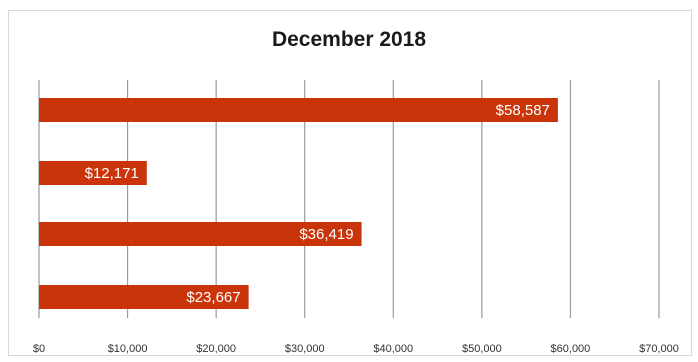 The height and width of the screenshot is (362, 698). I want to click on x-tick-label: $70,000, so click(659, 349).